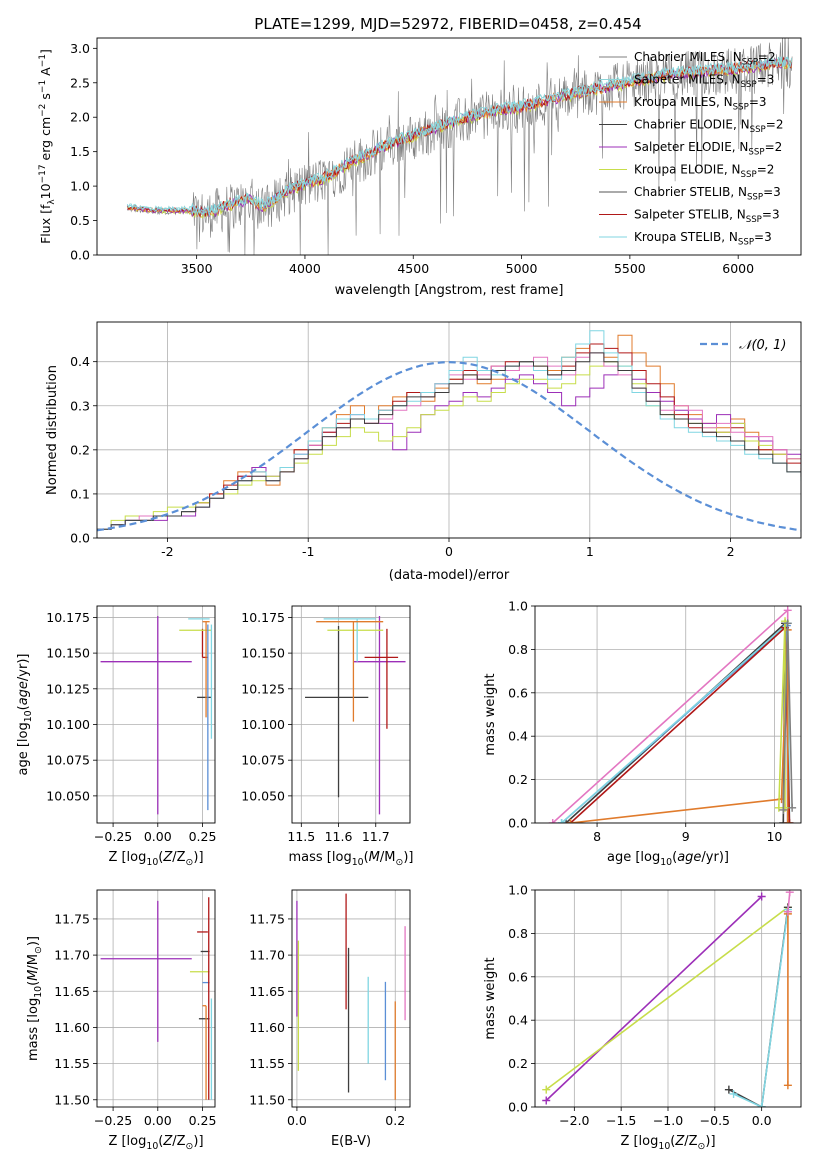 Image resolution: width=819 pixels, height=1170 pixels. I want to click on y-tick-label: 11.70, so click(267, 955).